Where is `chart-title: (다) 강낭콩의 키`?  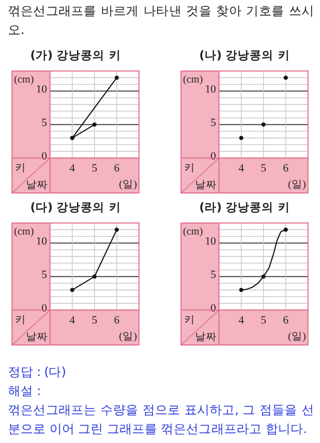
chart-title: (다) 강낭콩의 키 is located at coordinates (75, 207).